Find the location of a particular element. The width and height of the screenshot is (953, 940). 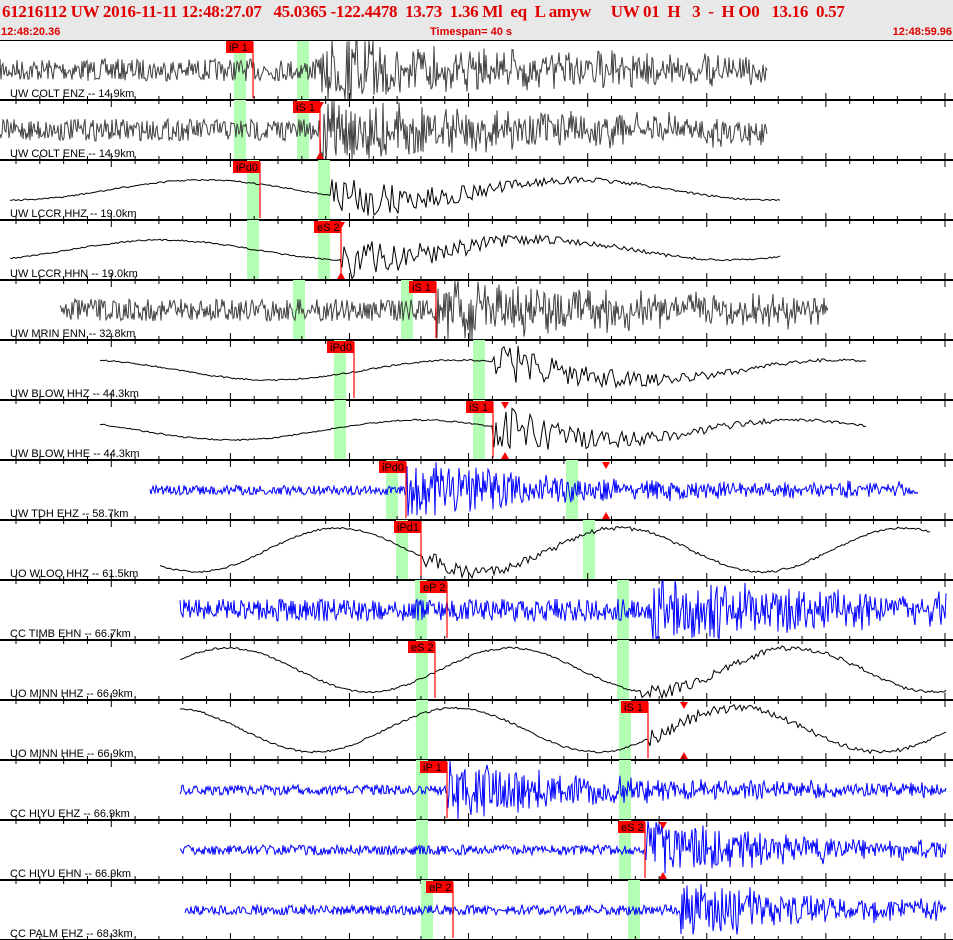

channel-row: iPd0 UW TDH EHZ -- 58.7km is located at coordinates (476, 493).